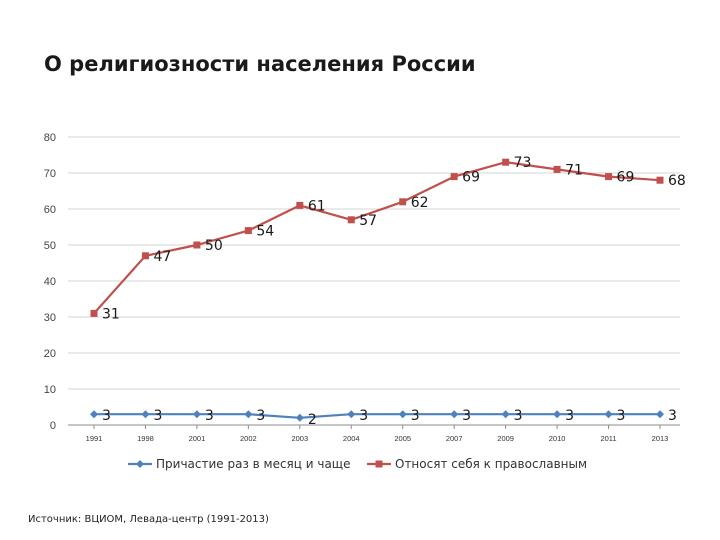  I want to click on y-tick-label: 10, so click(50, 390).